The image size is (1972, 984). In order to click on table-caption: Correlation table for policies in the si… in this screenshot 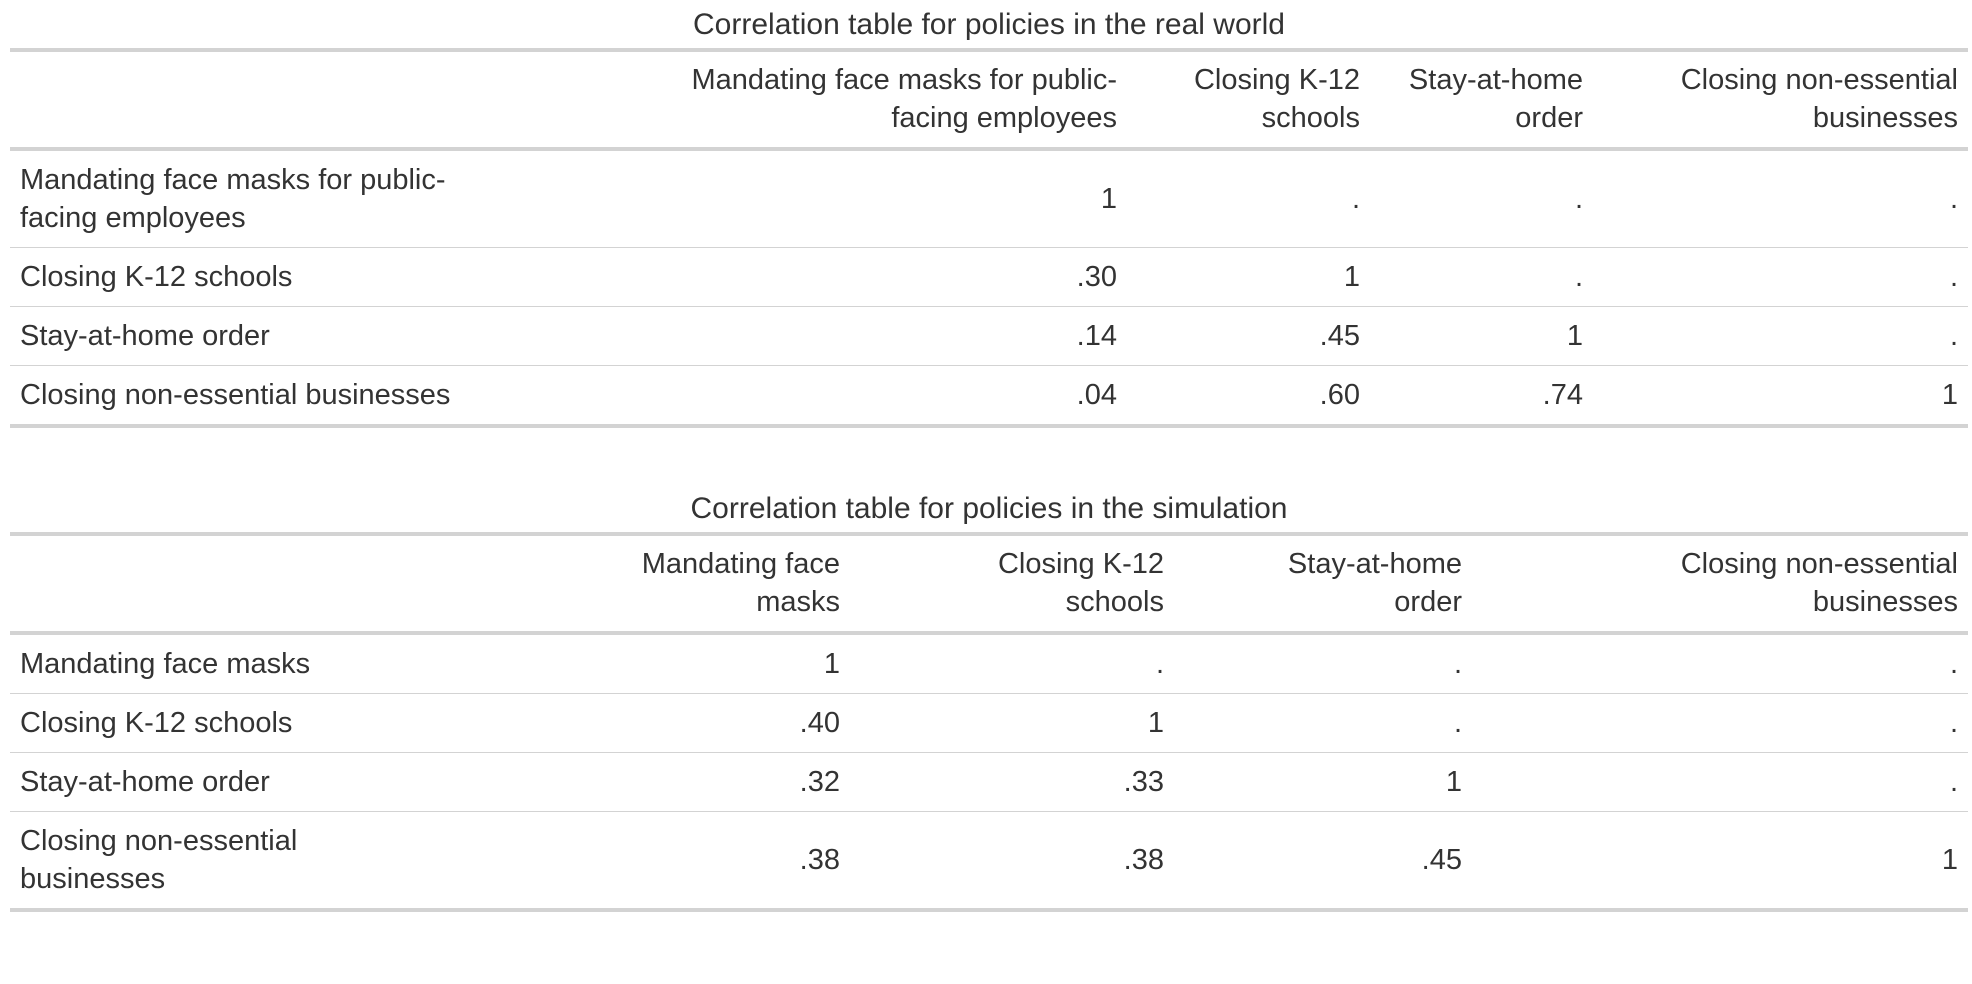, I will do `click(989, 513)`.